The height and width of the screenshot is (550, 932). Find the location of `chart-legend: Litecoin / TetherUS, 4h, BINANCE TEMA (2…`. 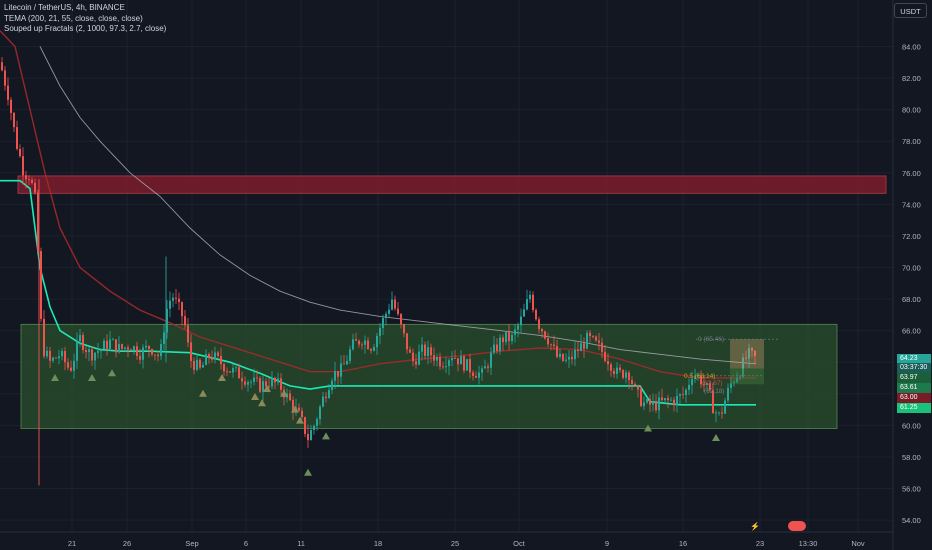

chart-legend: Litecoin / TetherUS, 4h, BINANCE TEMA (2… is located at coordinates (85, 19).